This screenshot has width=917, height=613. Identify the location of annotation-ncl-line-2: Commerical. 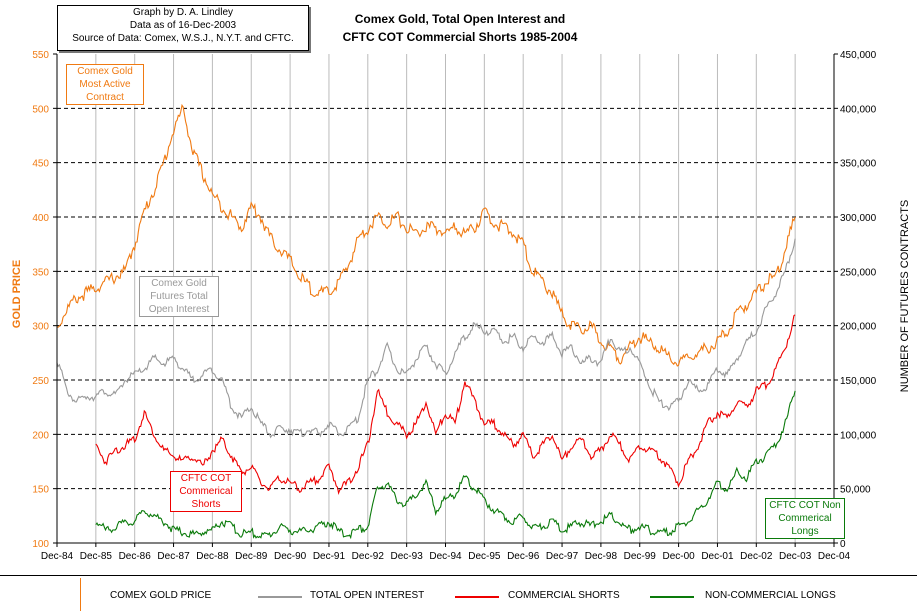
(805, 518).